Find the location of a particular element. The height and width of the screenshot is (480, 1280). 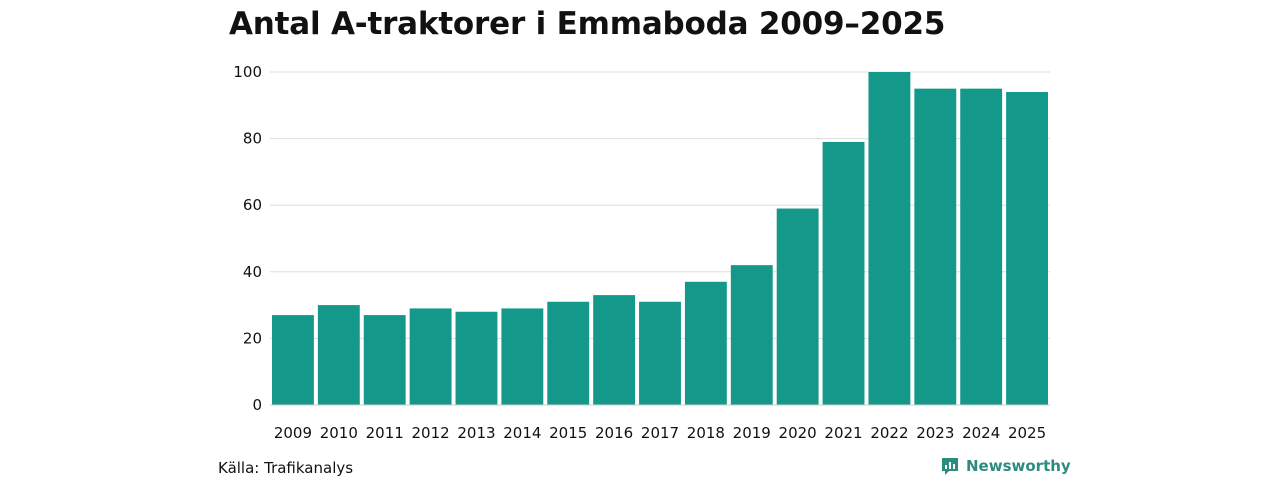

x-tick-label: 2010 is located at coordinates (339, 433).